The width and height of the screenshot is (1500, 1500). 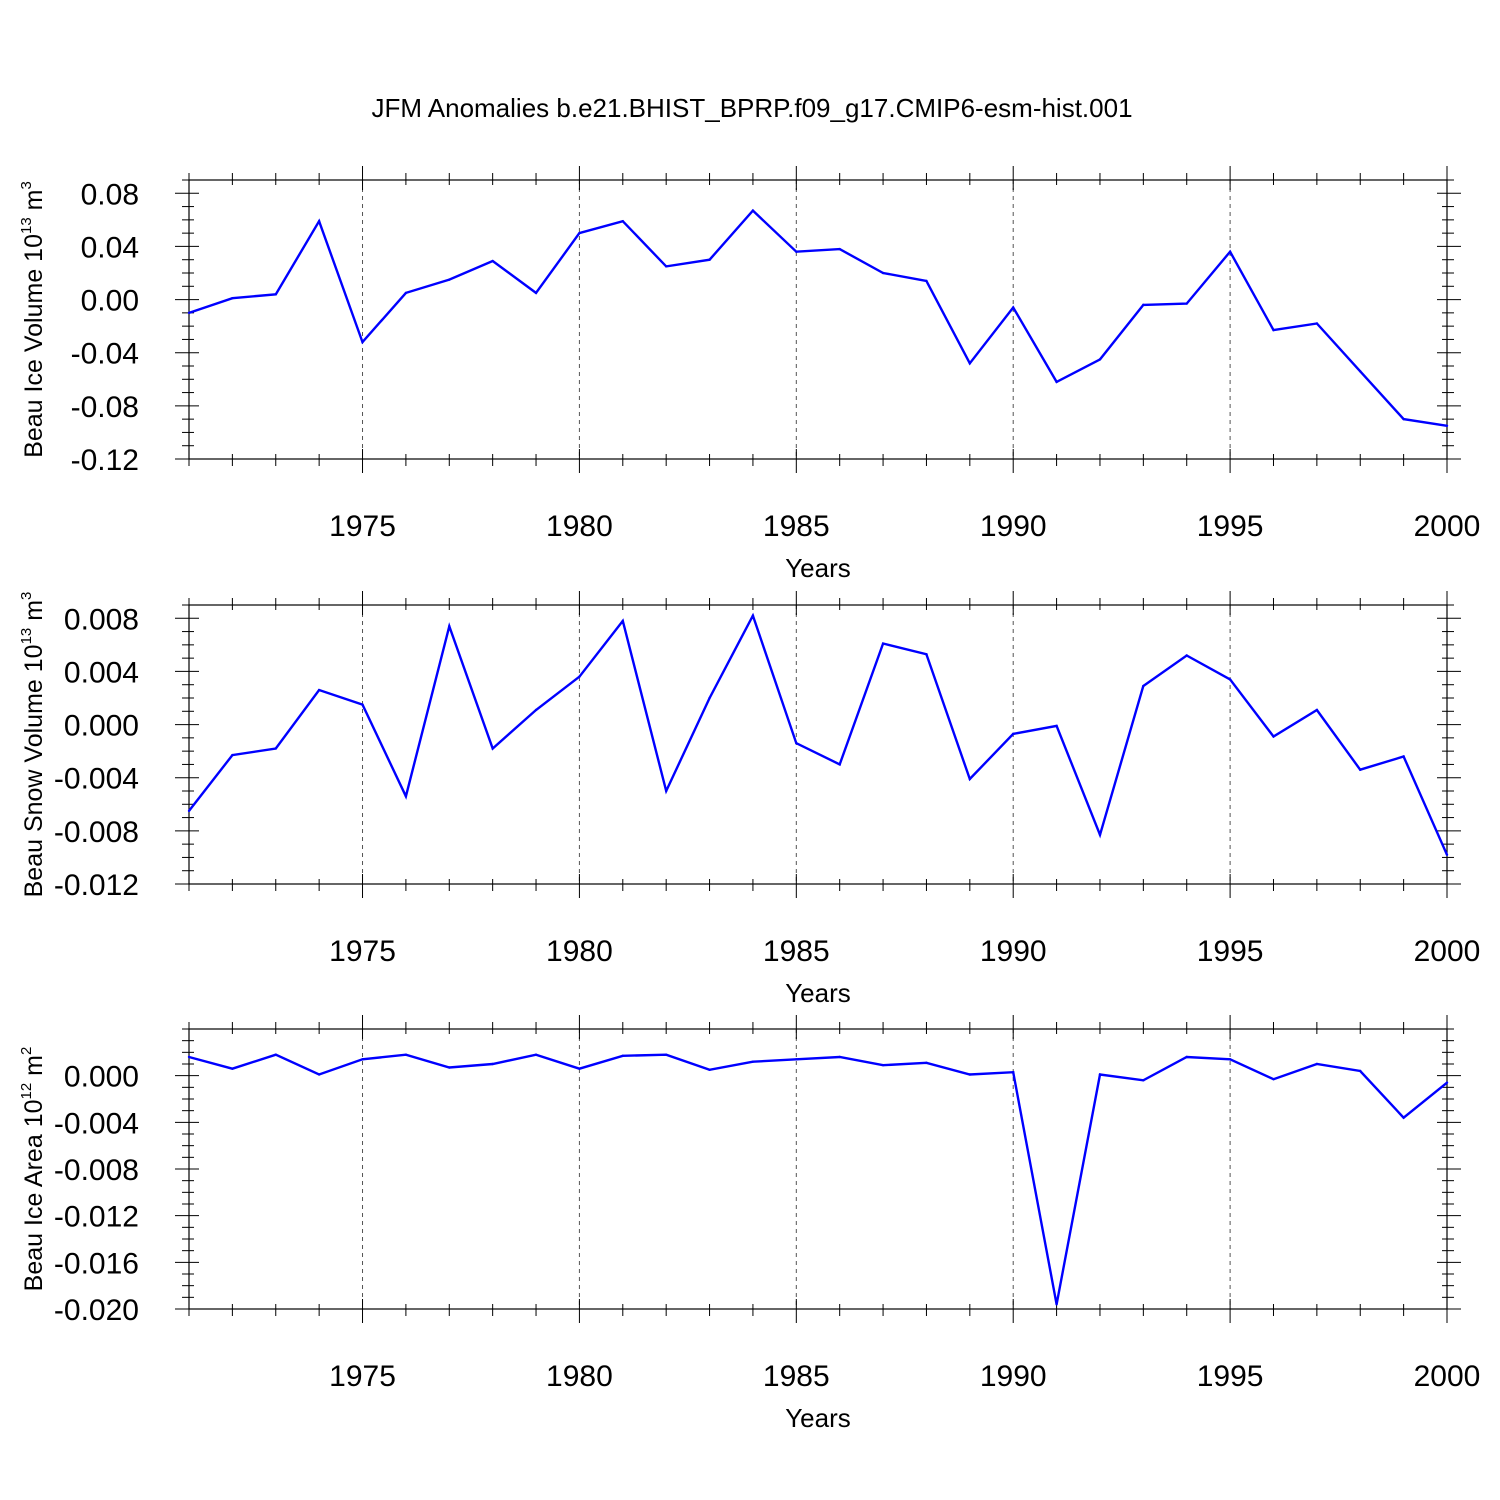 What do you see at coordinates (1013, 526) in the screenshot?
I see `x-tick-label: 1990` at bounding box center [1013, 526].